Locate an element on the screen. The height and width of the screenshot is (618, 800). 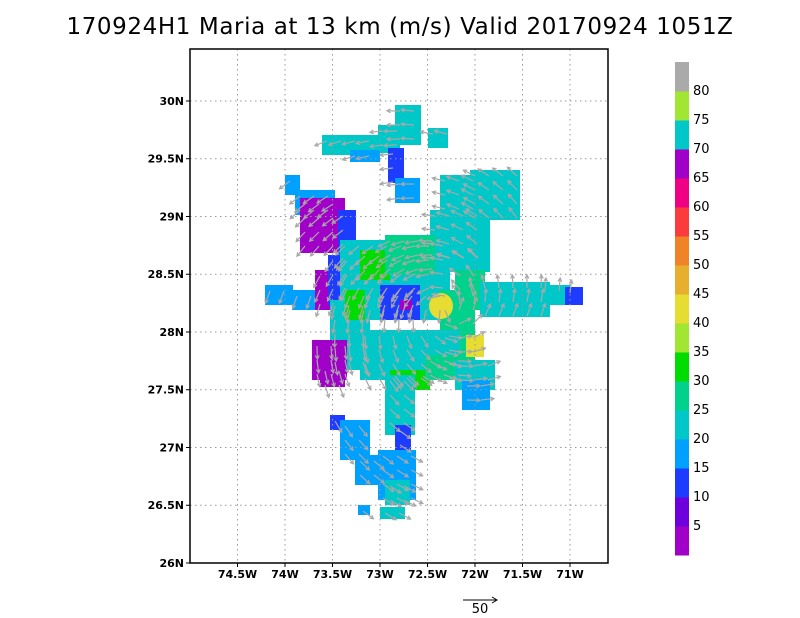
colorbar-label: 70 is located at coordinates (701, 149).